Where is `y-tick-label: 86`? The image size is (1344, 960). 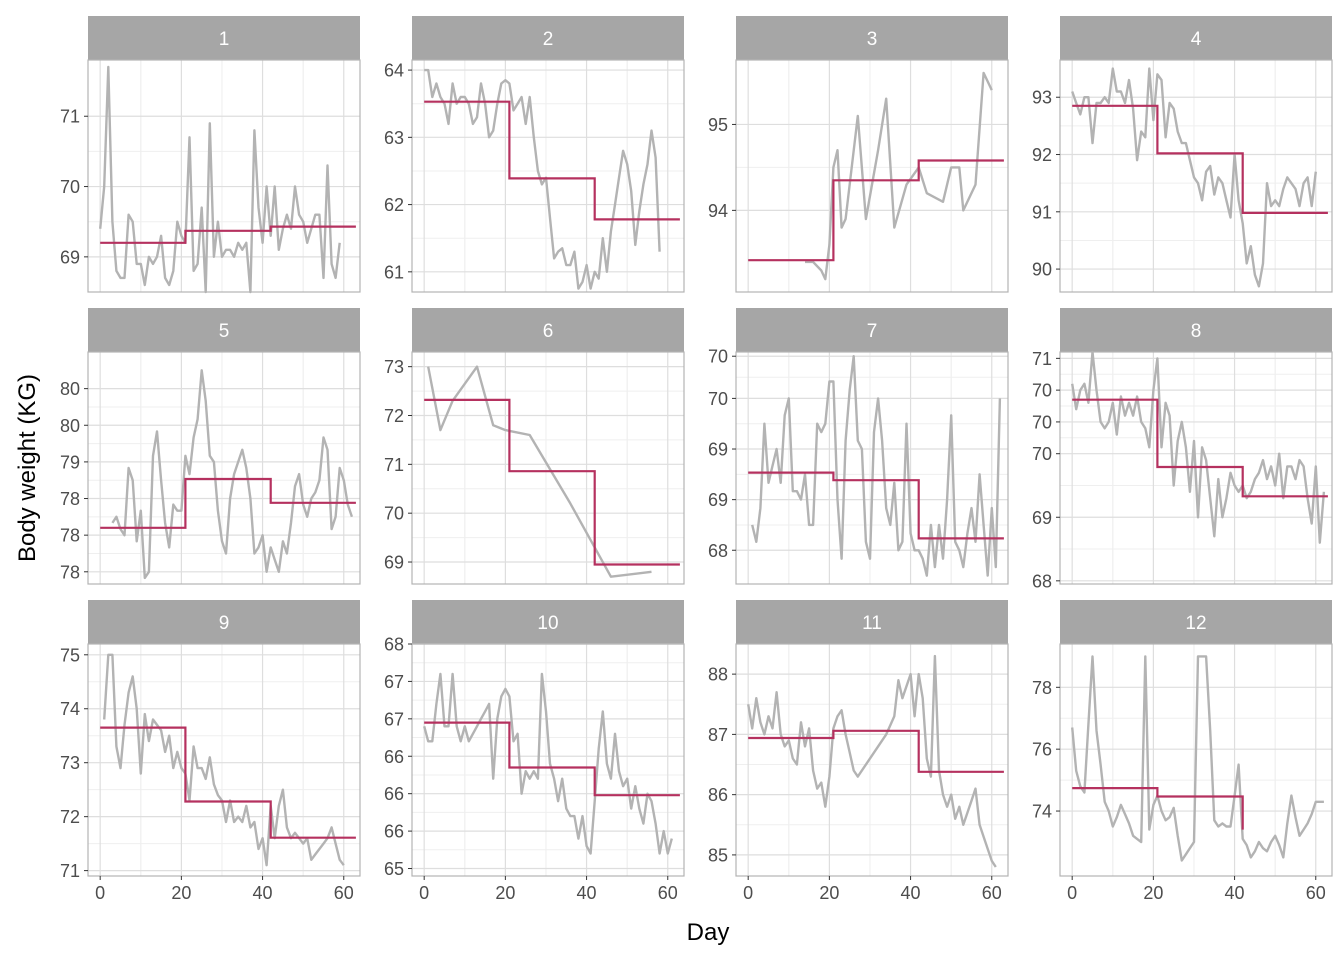
y-tick-label: 86 is located at coordinates (718, 795).